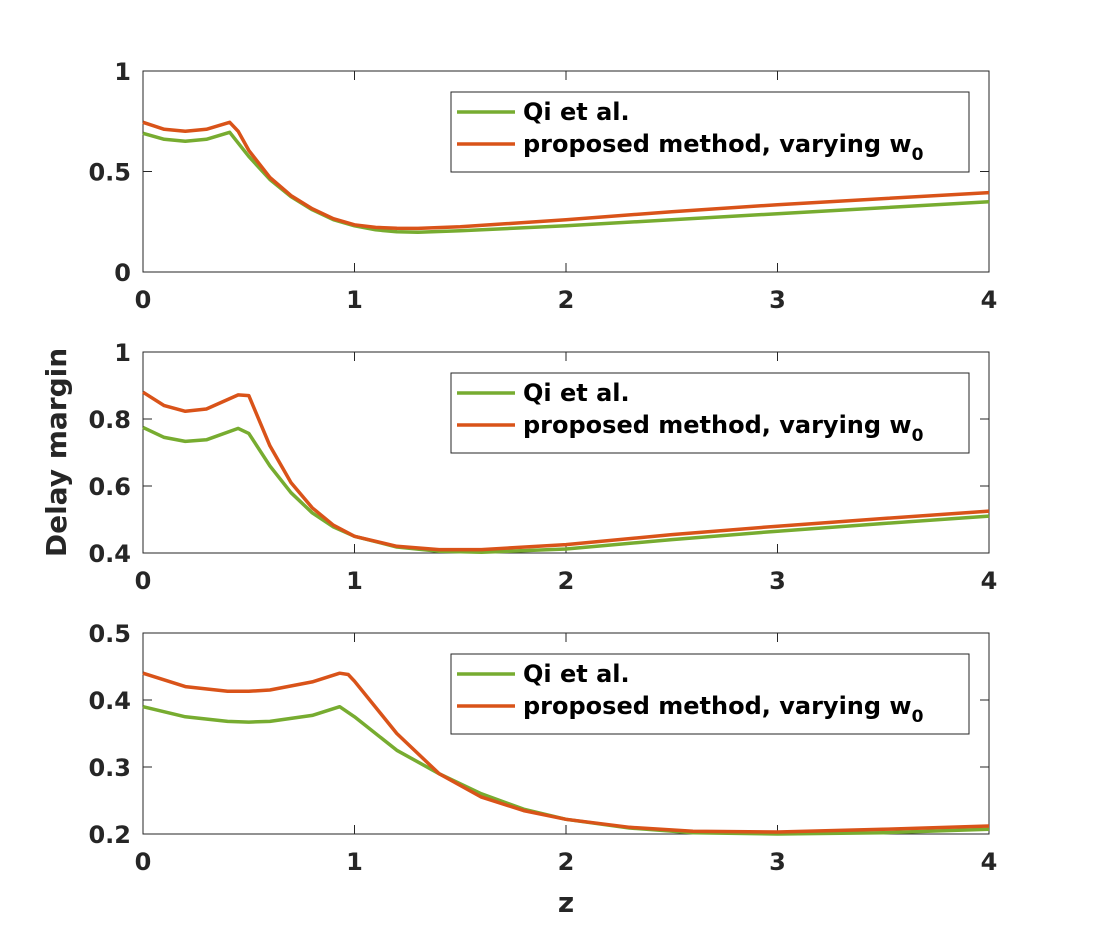  What do you see at coordinates (109, 420) in the screenshot?
I see `y-tick-label: 0.8` at bounding box center [109, 420].